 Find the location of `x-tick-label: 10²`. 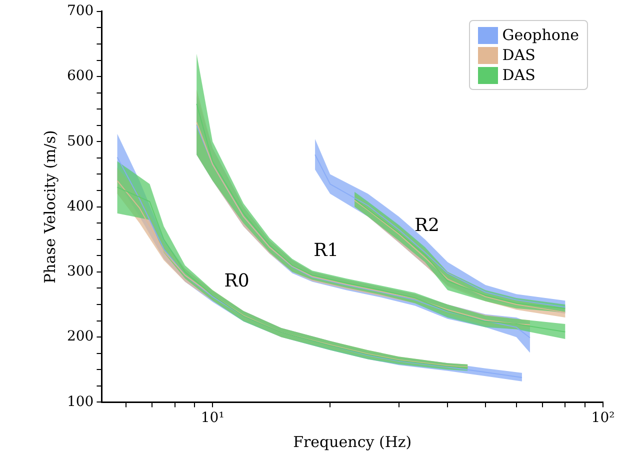

x-tick-label: 10² is located at coordinates (603, 418).